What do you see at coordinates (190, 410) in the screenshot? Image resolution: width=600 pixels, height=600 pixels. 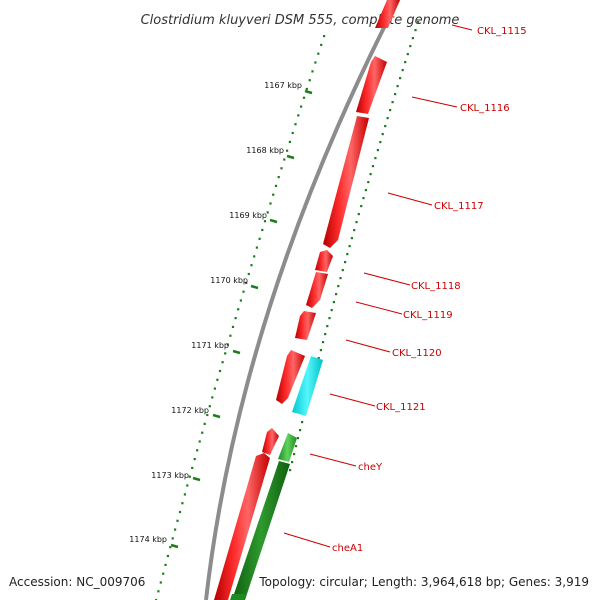 I see `tick-label-1172: 1172 kbp` at bounding box center [190, 410].